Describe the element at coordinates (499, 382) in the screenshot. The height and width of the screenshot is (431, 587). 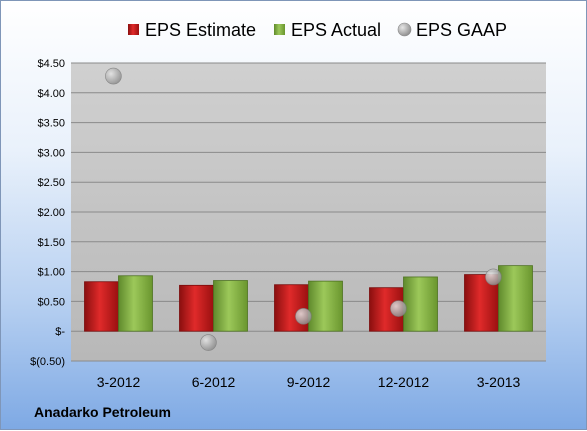
I see `x-tick-label: 3-2013` at that location.